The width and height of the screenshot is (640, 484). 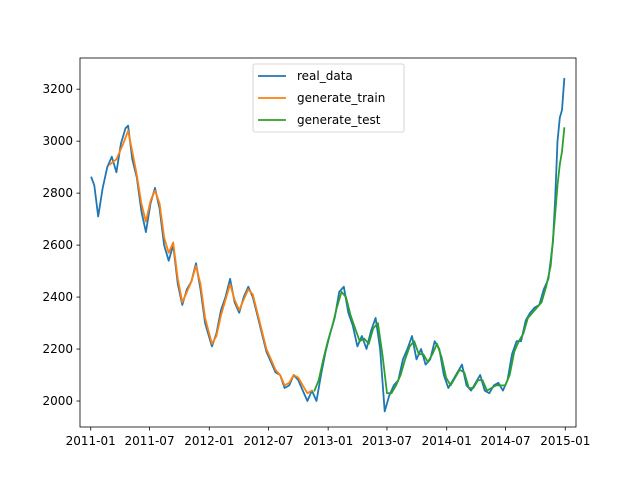 I want to click on legend-label-generate-train: generate_train, so click(x=341, y=98).